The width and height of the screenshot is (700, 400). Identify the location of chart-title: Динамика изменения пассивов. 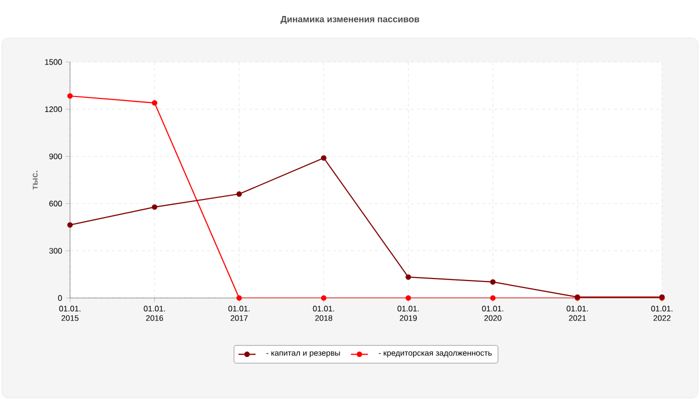
(350, 20).